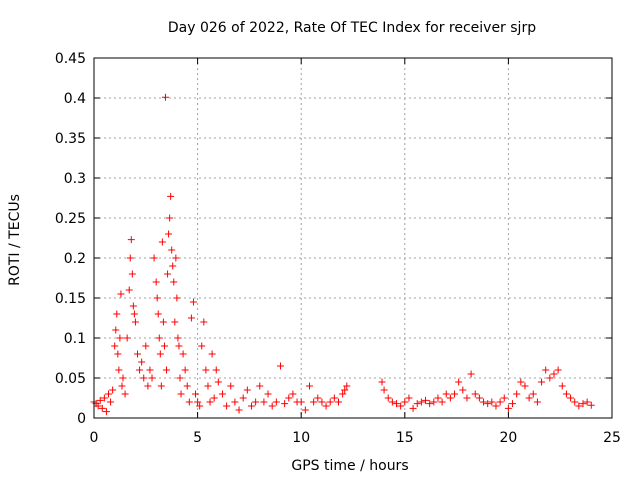  What do you see at coordinates (508, 438) in the screenshot?
I see `x-tick-label: 20` at bounding box center [508, 438].